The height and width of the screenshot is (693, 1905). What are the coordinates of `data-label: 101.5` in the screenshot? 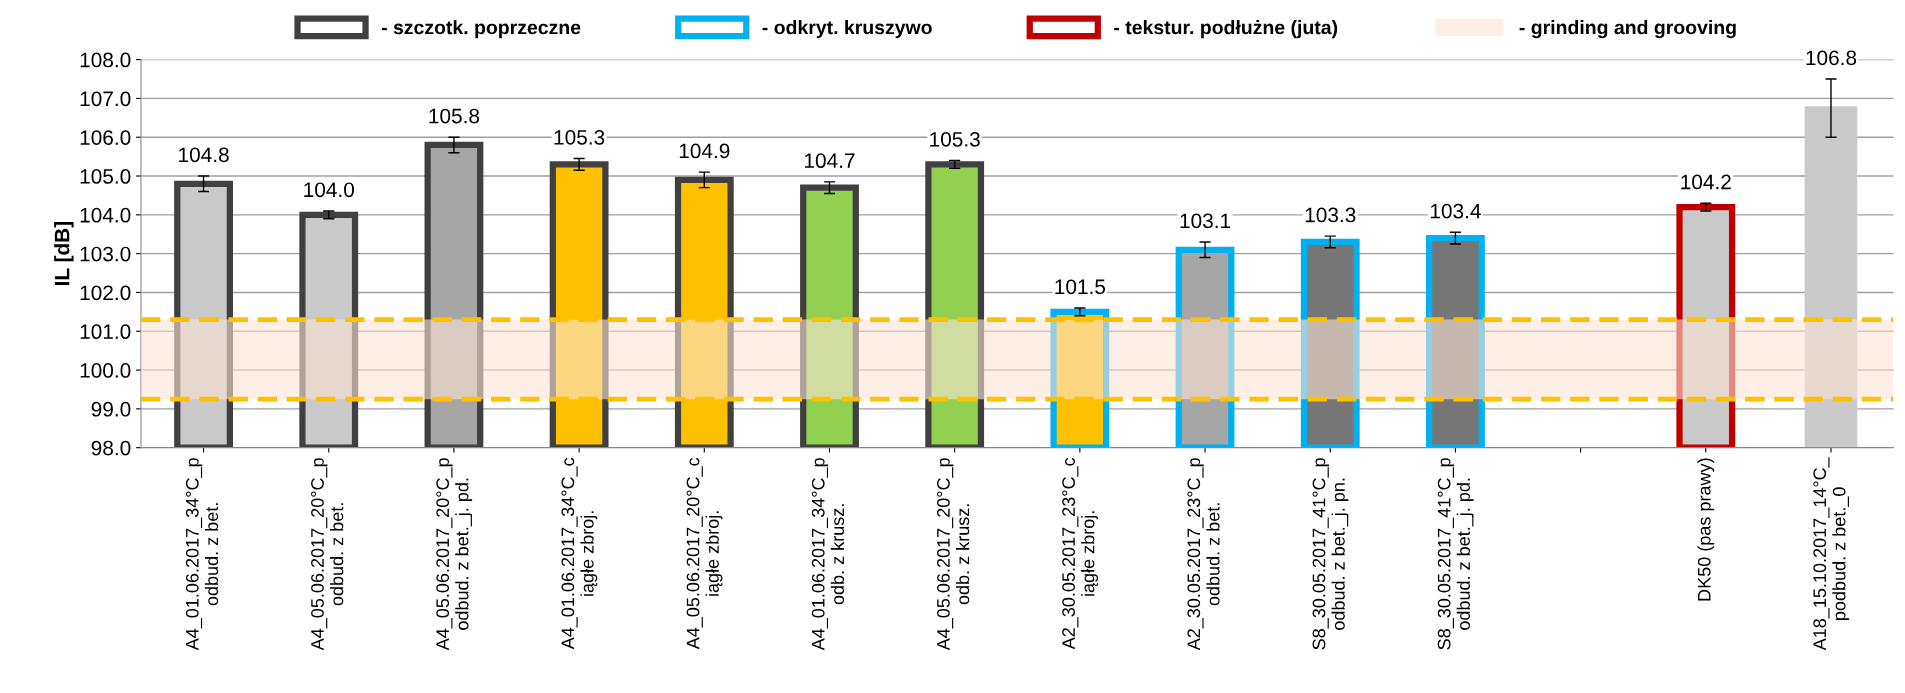 It's located at (1080, 287).